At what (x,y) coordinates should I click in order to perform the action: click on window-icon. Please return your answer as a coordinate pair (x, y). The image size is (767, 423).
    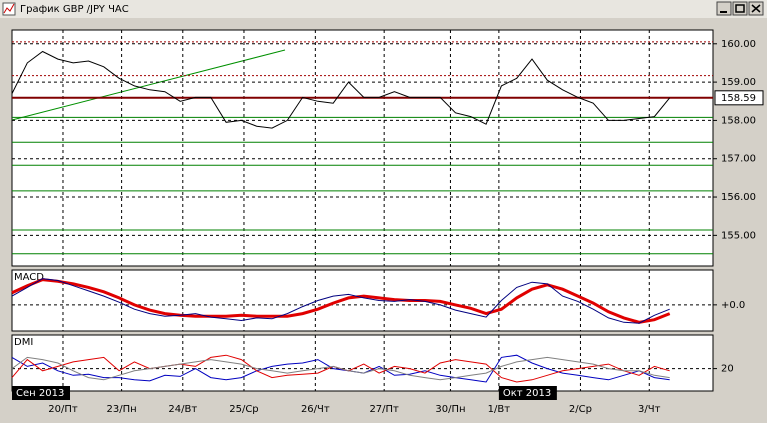
    Looking at the image, I should click on (9, 9).